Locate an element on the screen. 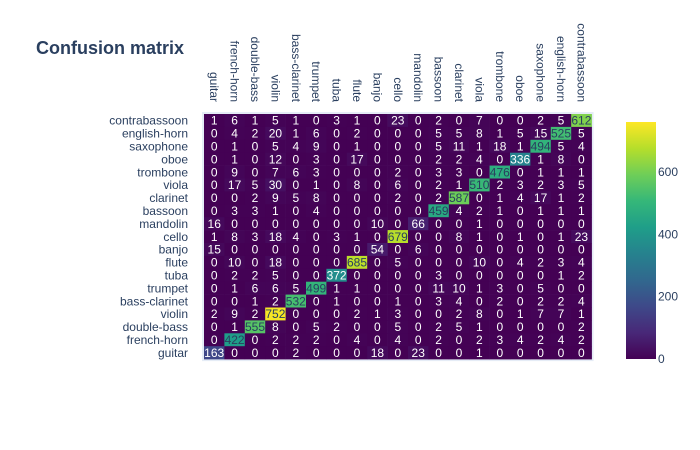  x-tick-label: tuba is located at coordinates (337, 91).